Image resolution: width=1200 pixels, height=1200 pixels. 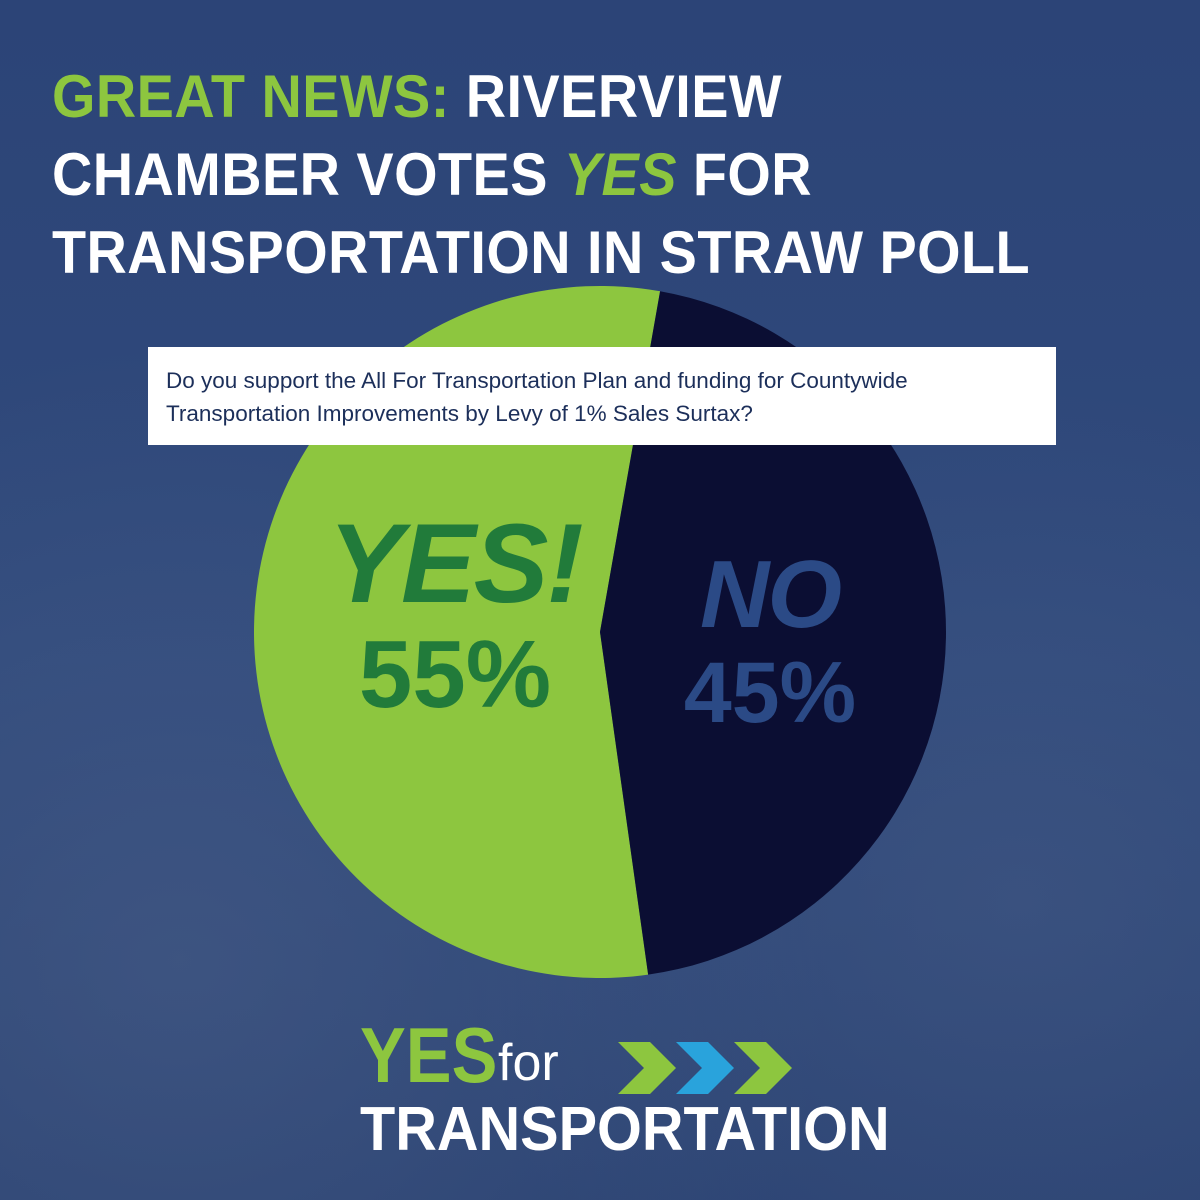 I want to click on yes-slice-label: YES! 55%, so click(x=455, y=616).